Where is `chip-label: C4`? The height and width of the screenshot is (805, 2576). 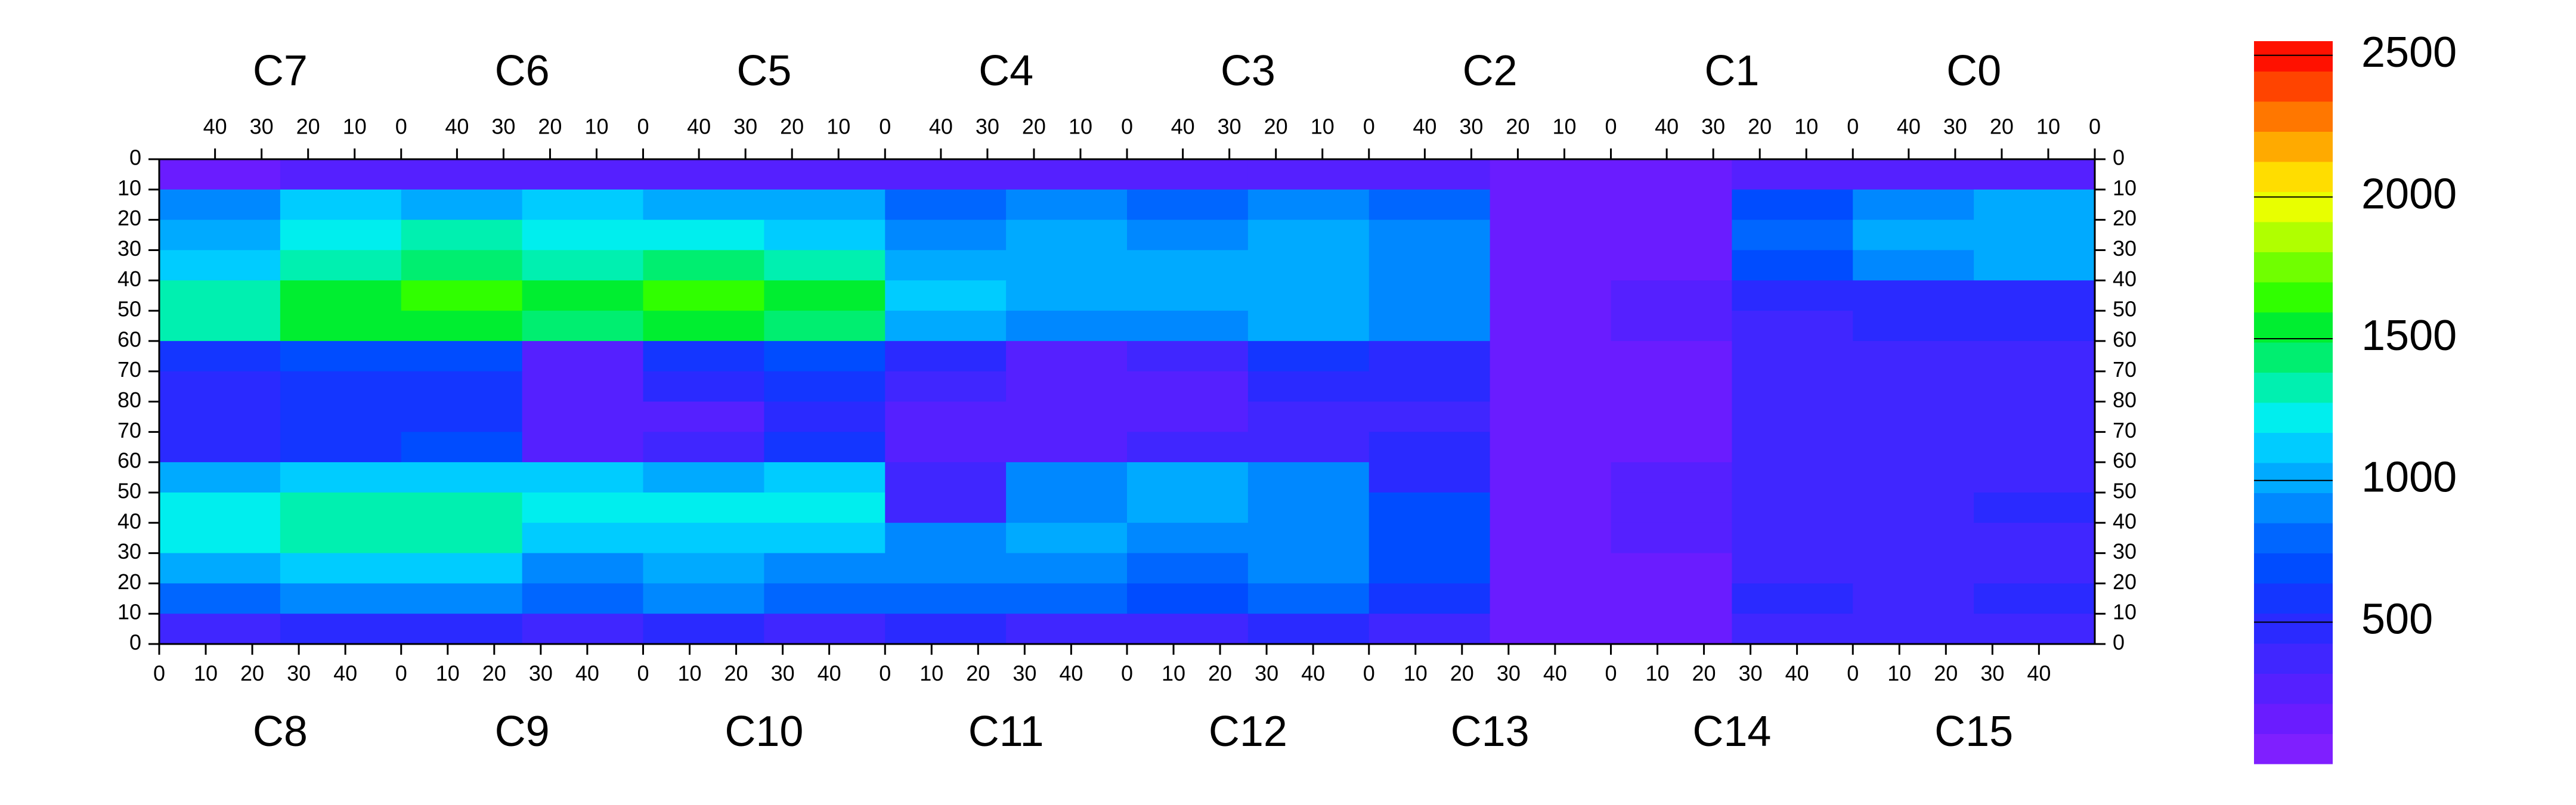
chip-label: C4 is located at coordinates (1006, 71).